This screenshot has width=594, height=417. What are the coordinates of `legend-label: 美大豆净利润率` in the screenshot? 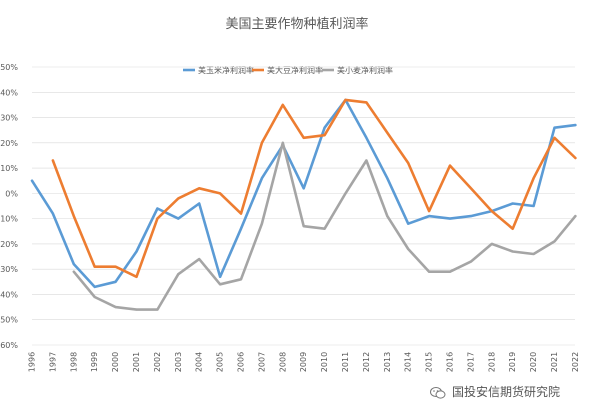 It's located at (295, 70).